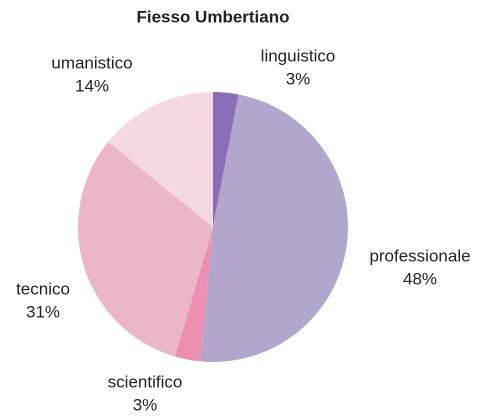  I want to click on slice-value-label: 31%, so click(43, 311).